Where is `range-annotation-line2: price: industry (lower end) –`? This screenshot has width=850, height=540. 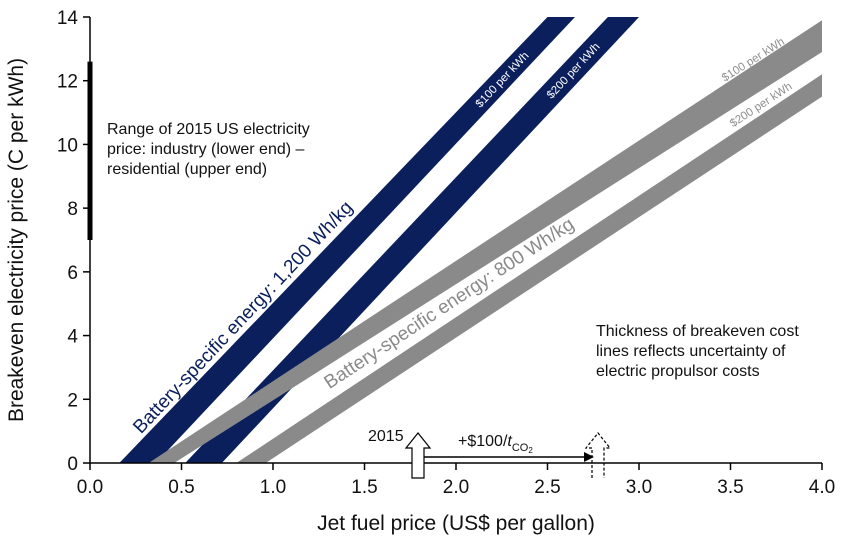 range-annotation-line2: price: industry (lower end) – is located at coordinates (206, 149).